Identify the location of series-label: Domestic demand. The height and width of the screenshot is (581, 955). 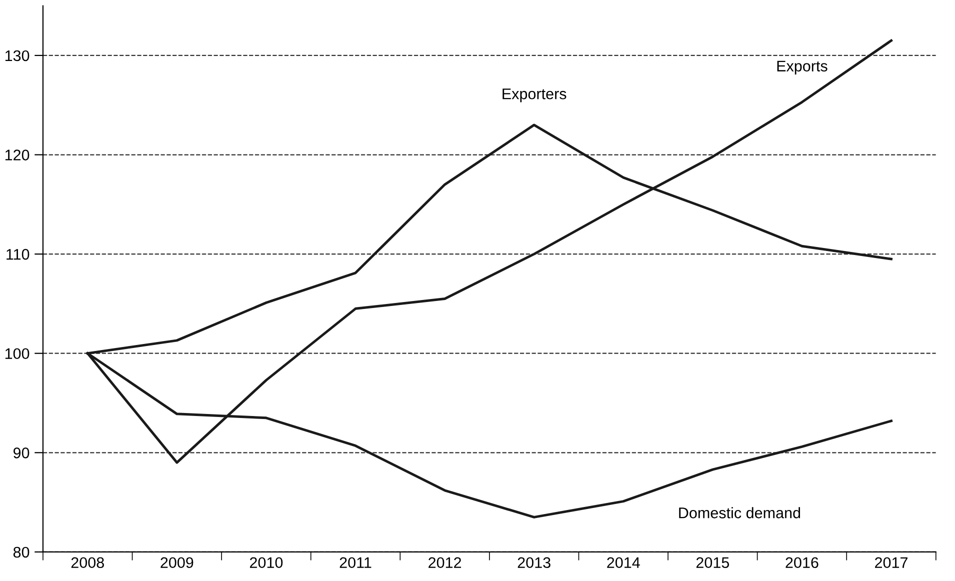
(739, 512).